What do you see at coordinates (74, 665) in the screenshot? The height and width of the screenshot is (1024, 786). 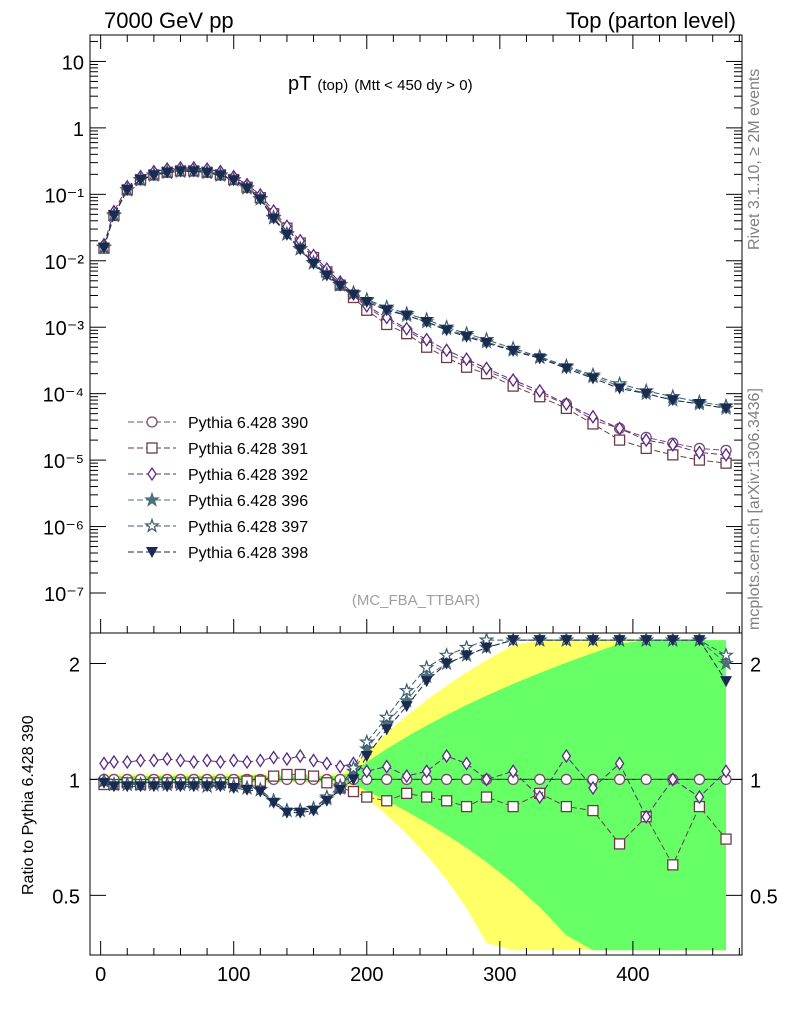 I see `ratio-tick-label: 2` at bounding box center [74, 665].